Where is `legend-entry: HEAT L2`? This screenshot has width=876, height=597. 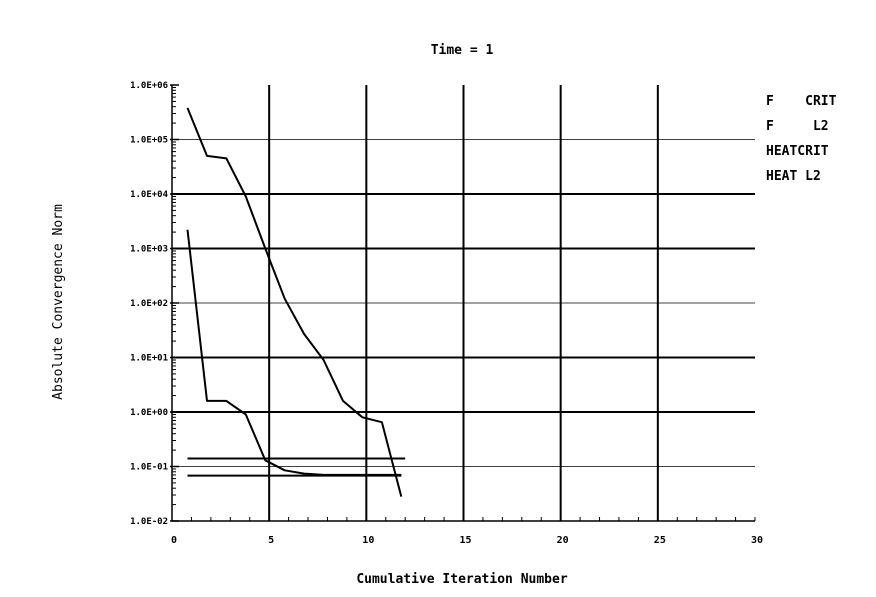
legend-entry: HEAT L2 is located at coordinates (793, 176).